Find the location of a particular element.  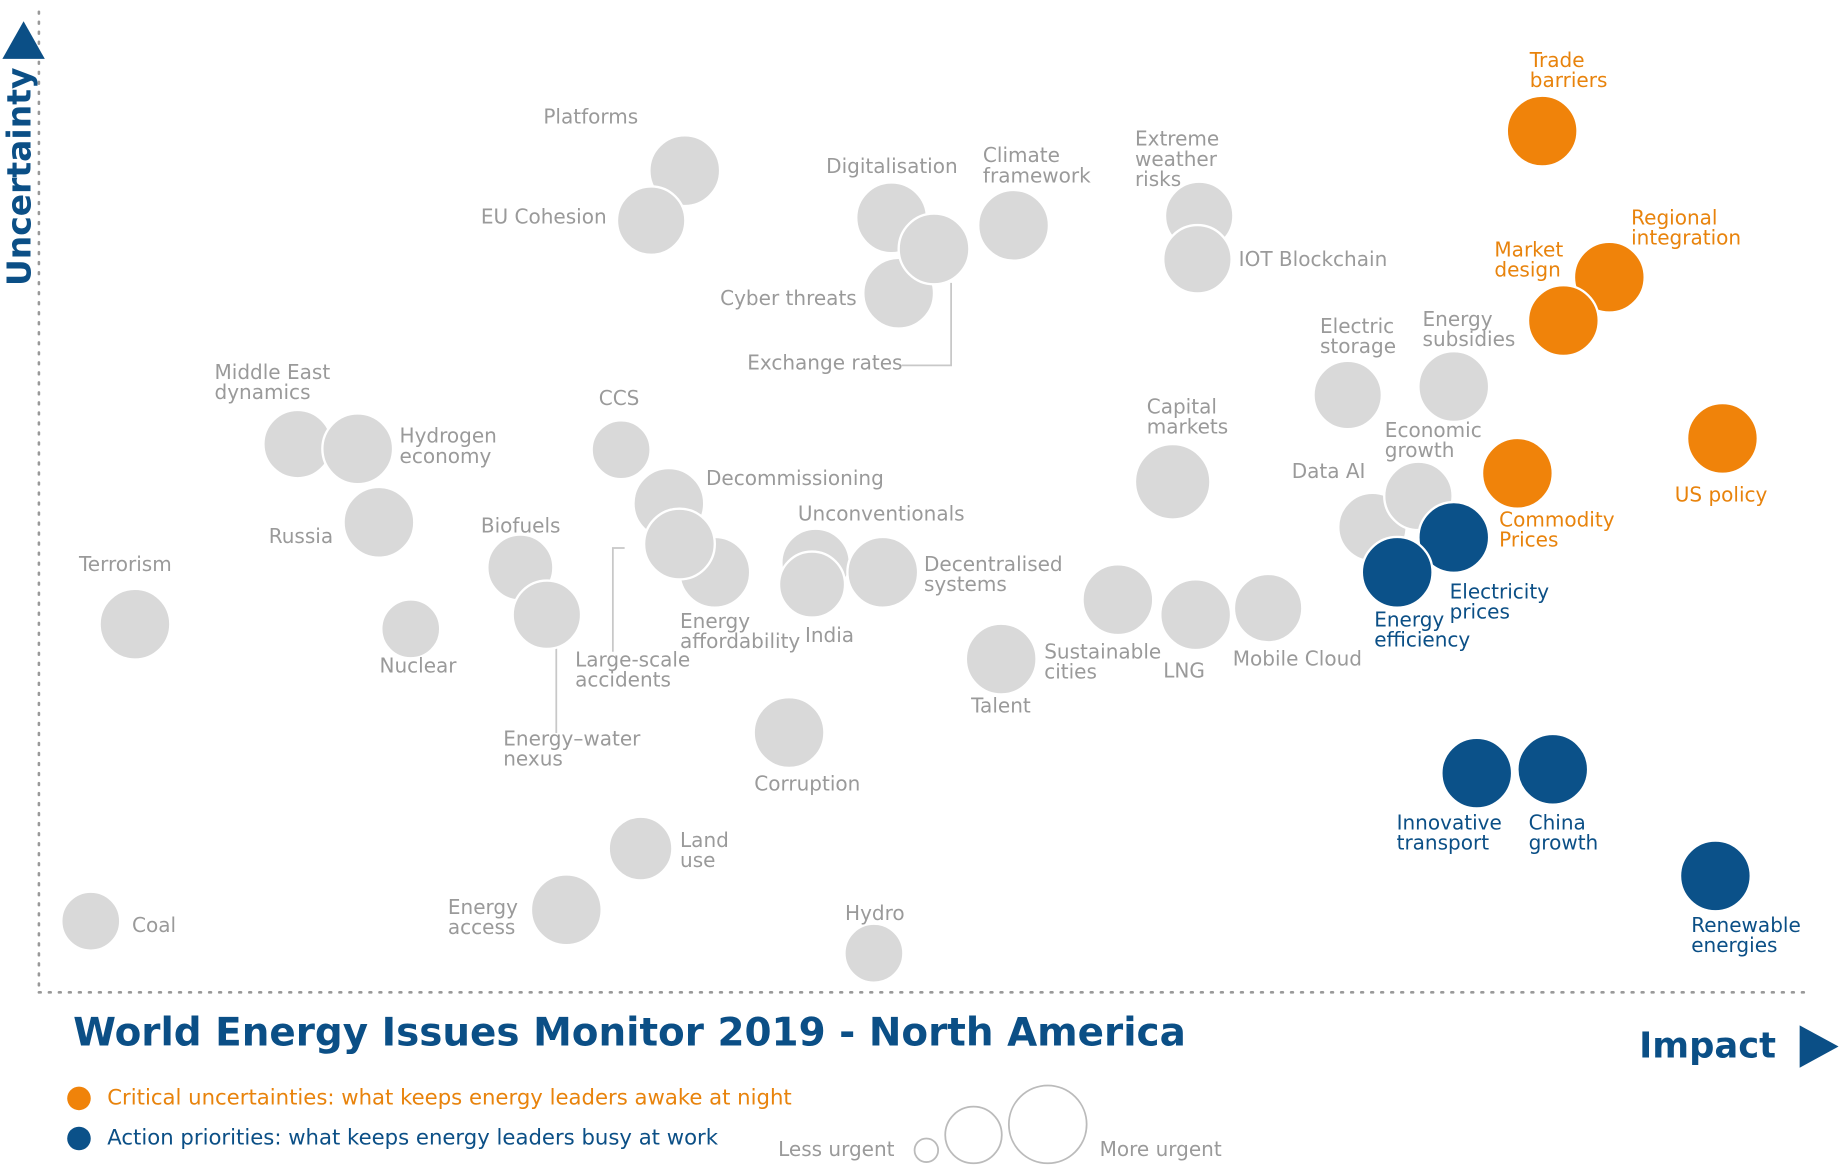

bubble-label: transport is located at coordinates (1443, 842).